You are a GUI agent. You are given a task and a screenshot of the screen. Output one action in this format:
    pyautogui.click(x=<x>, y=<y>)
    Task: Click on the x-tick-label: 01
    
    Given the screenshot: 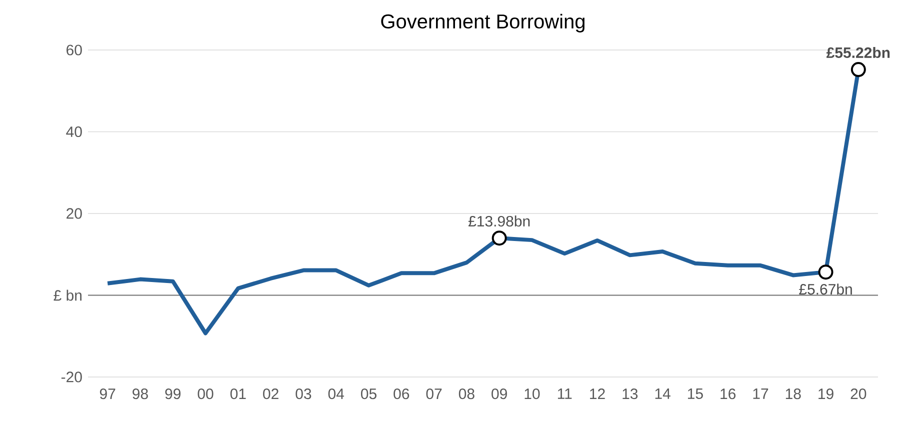 What is the action you would take?
    pyautogui.click(x=238, y=394)
    